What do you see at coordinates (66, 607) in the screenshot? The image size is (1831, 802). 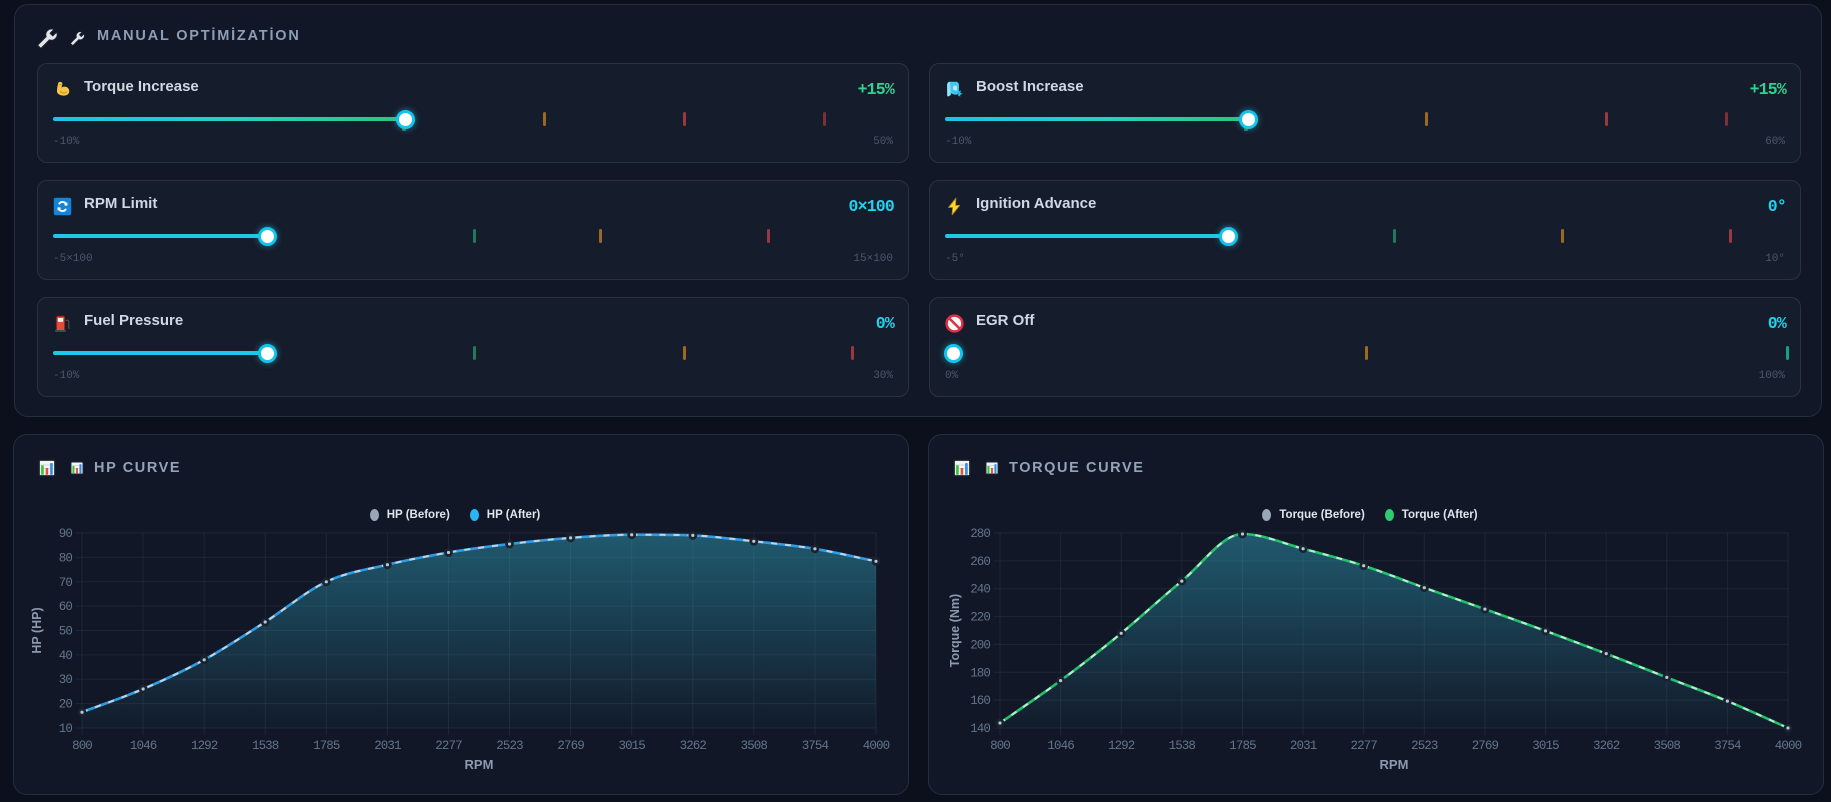 I see `svg-text: 60` at bounding box center [66, 607].